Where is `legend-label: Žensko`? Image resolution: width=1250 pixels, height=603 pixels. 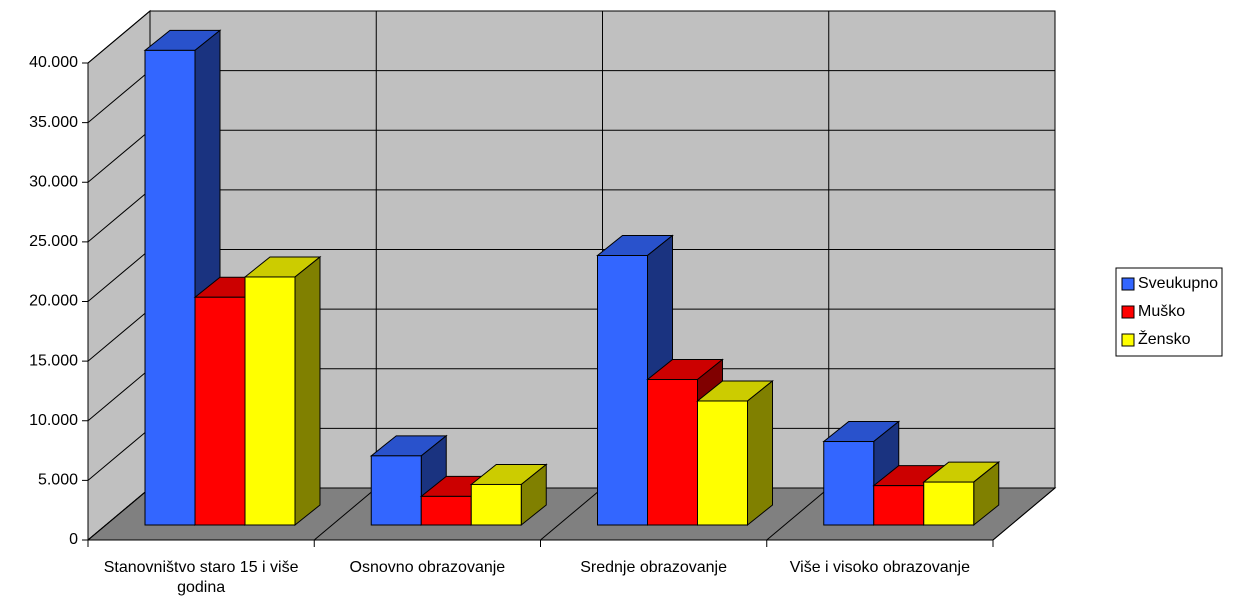 legend-label: Žensko is located at coordinates (1164, 338).